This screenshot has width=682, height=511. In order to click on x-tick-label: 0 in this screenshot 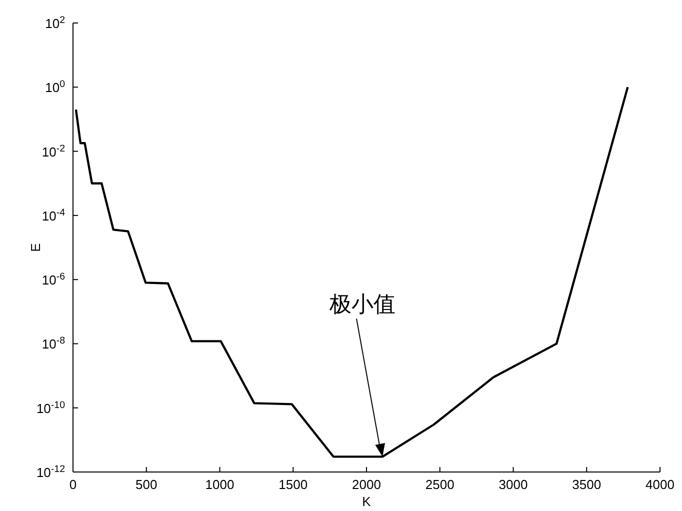, I will do `click(73, 484)`.